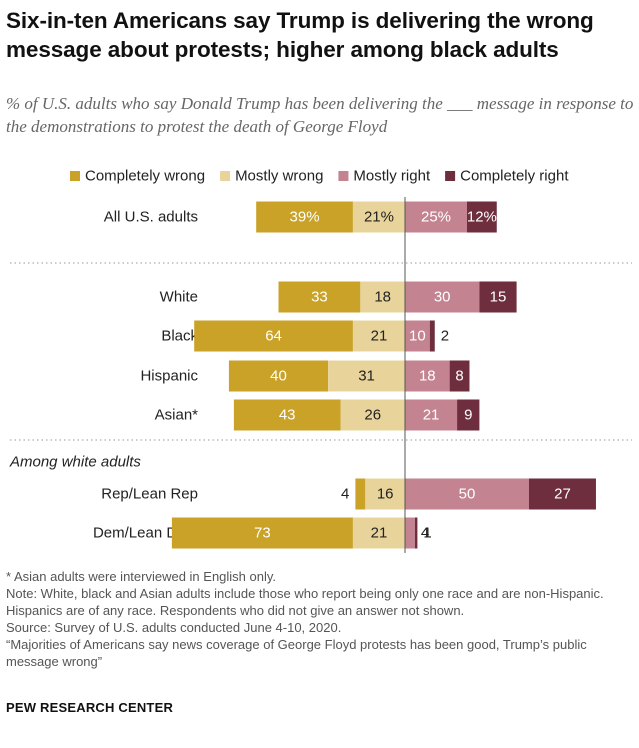 This screenshot has width=639, height=748. I want to click on row-label: All U.S. adults, so click(151, 217).